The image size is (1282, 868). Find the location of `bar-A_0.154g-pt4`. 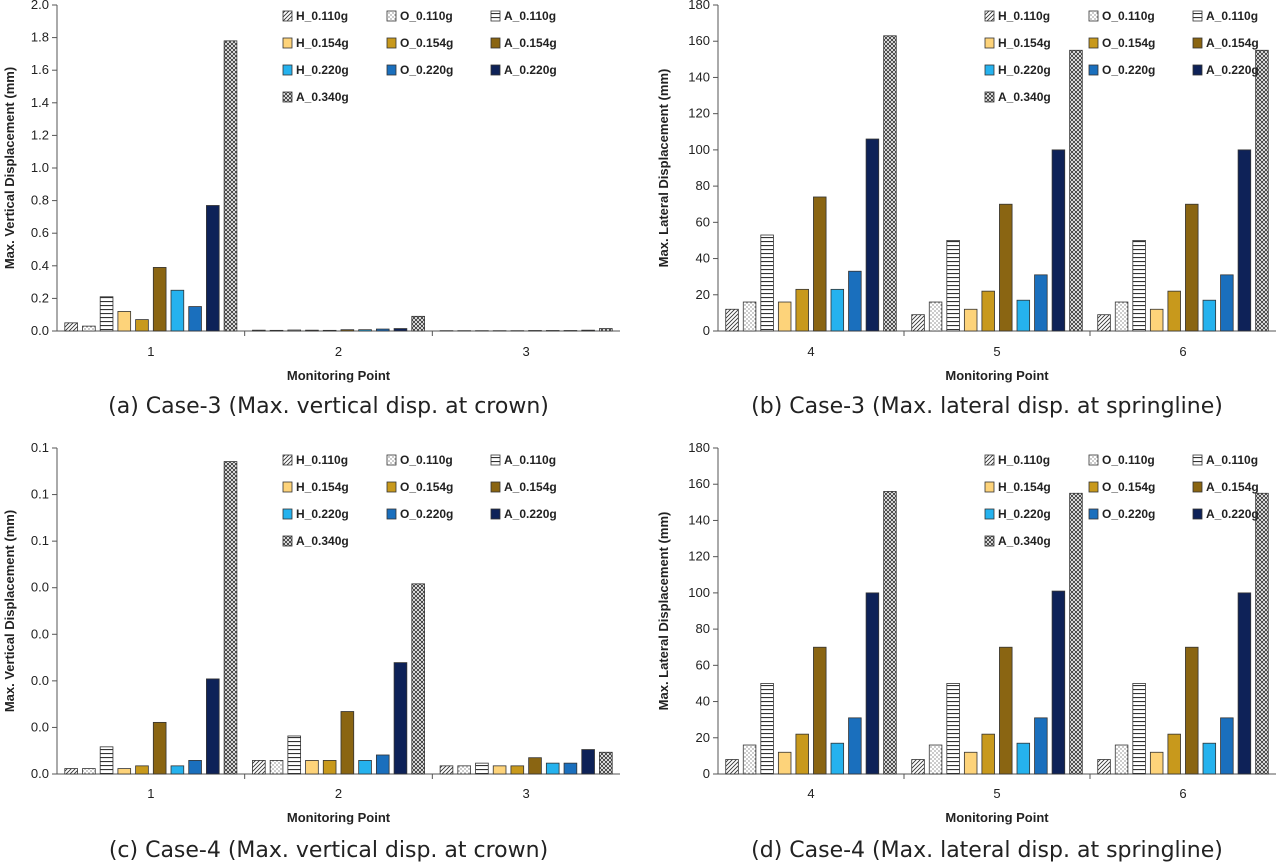

bar-A_0.154g-pt4 is located at coordinates (820, 710).